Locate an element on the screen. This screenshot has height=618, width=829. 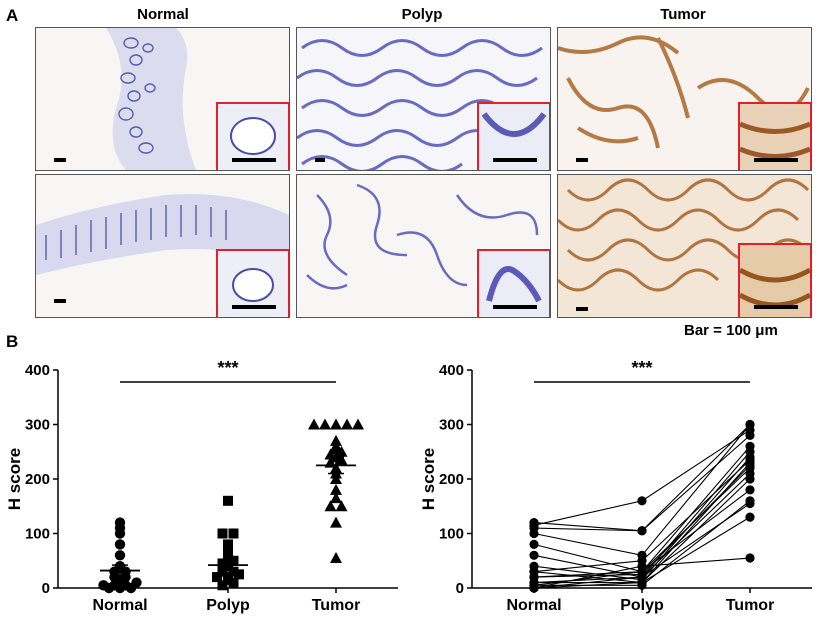
y-tick-label: 200 is located at coordinates (37, 479).